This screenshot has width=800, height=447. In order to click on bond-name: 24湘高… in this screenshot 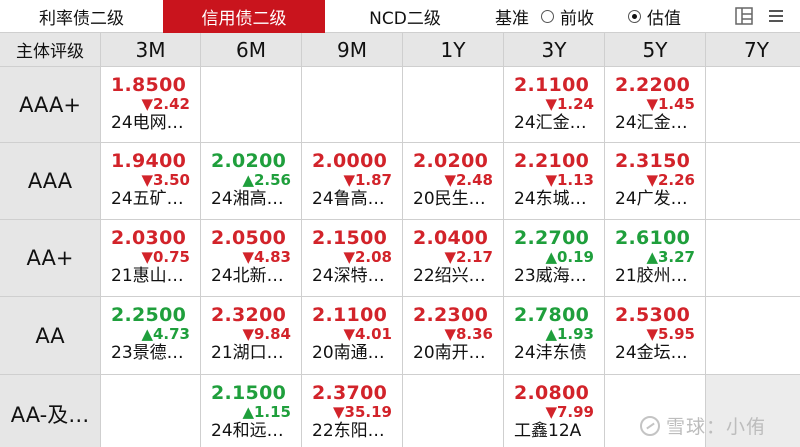, I will do `click(247, 199)`.